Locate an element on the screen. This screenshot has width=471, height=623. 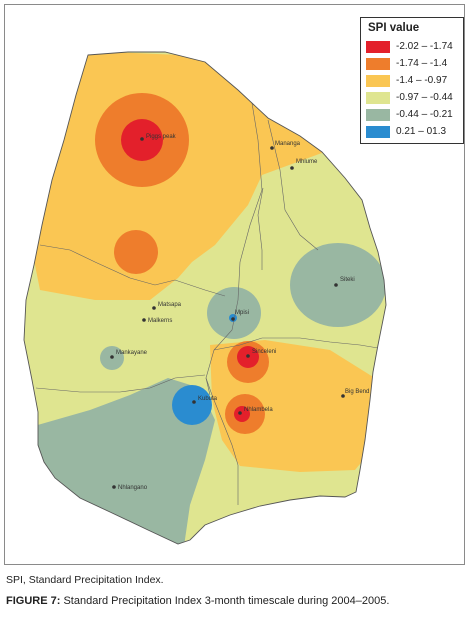
town-mhlume: Mhlume is located at coordinates (304, 164).